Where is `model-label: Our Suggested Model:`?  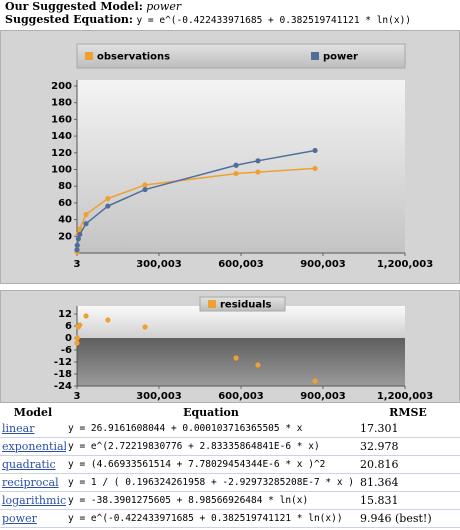 model-label: Our Suggested Model: is located at coordinates (74, 6).